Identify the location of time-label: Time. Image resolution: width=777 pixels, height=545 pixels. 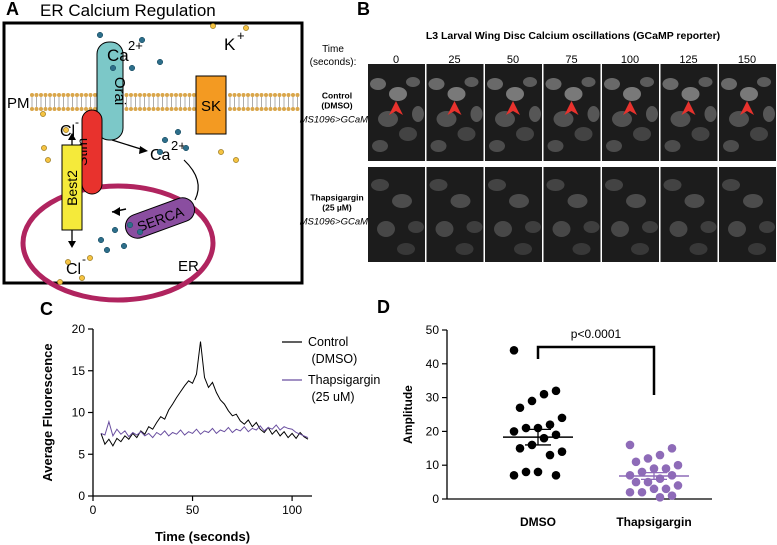
(333, 49).